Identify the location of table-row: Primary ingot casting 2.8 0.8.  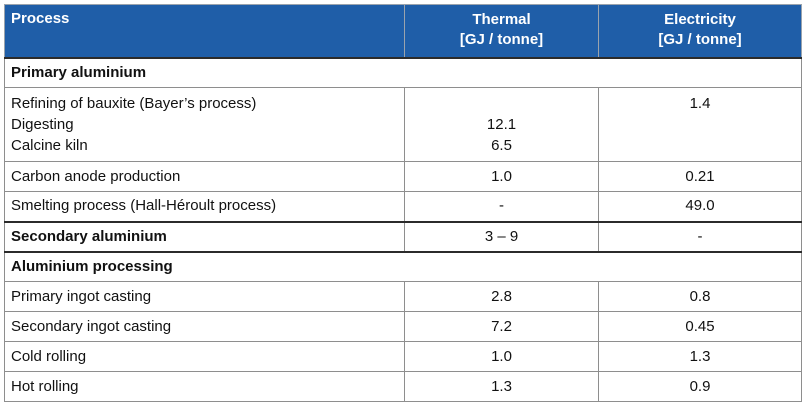
(403, 296).